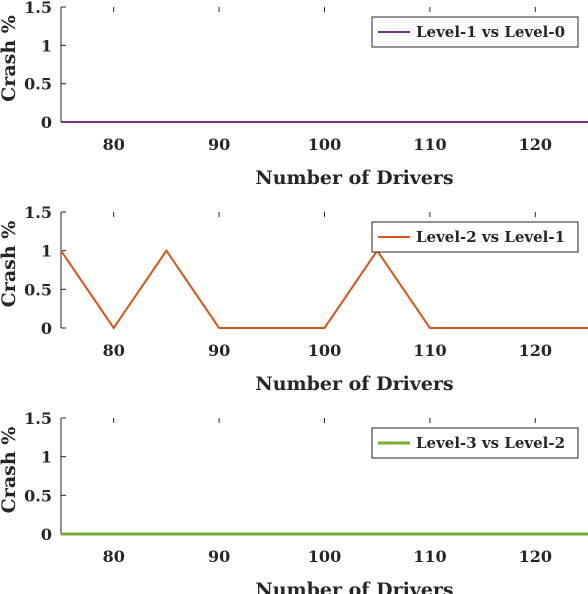  Describe the element at coordinates (324, 289) in the screenshot. I see `series-line` at that location.